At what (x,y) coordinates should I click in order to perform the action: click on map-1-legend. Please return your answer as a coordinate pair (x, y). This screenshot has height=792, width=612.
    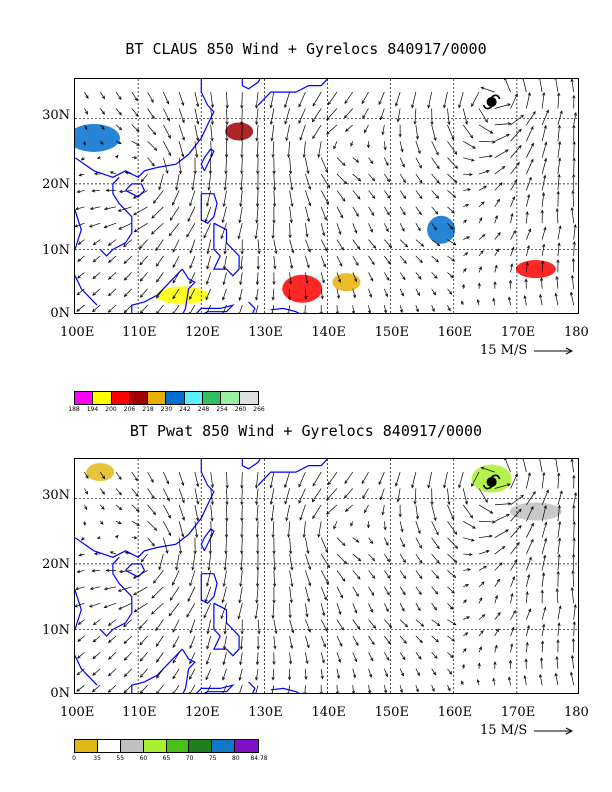
    Looking at the image, I should click on (166, 398).